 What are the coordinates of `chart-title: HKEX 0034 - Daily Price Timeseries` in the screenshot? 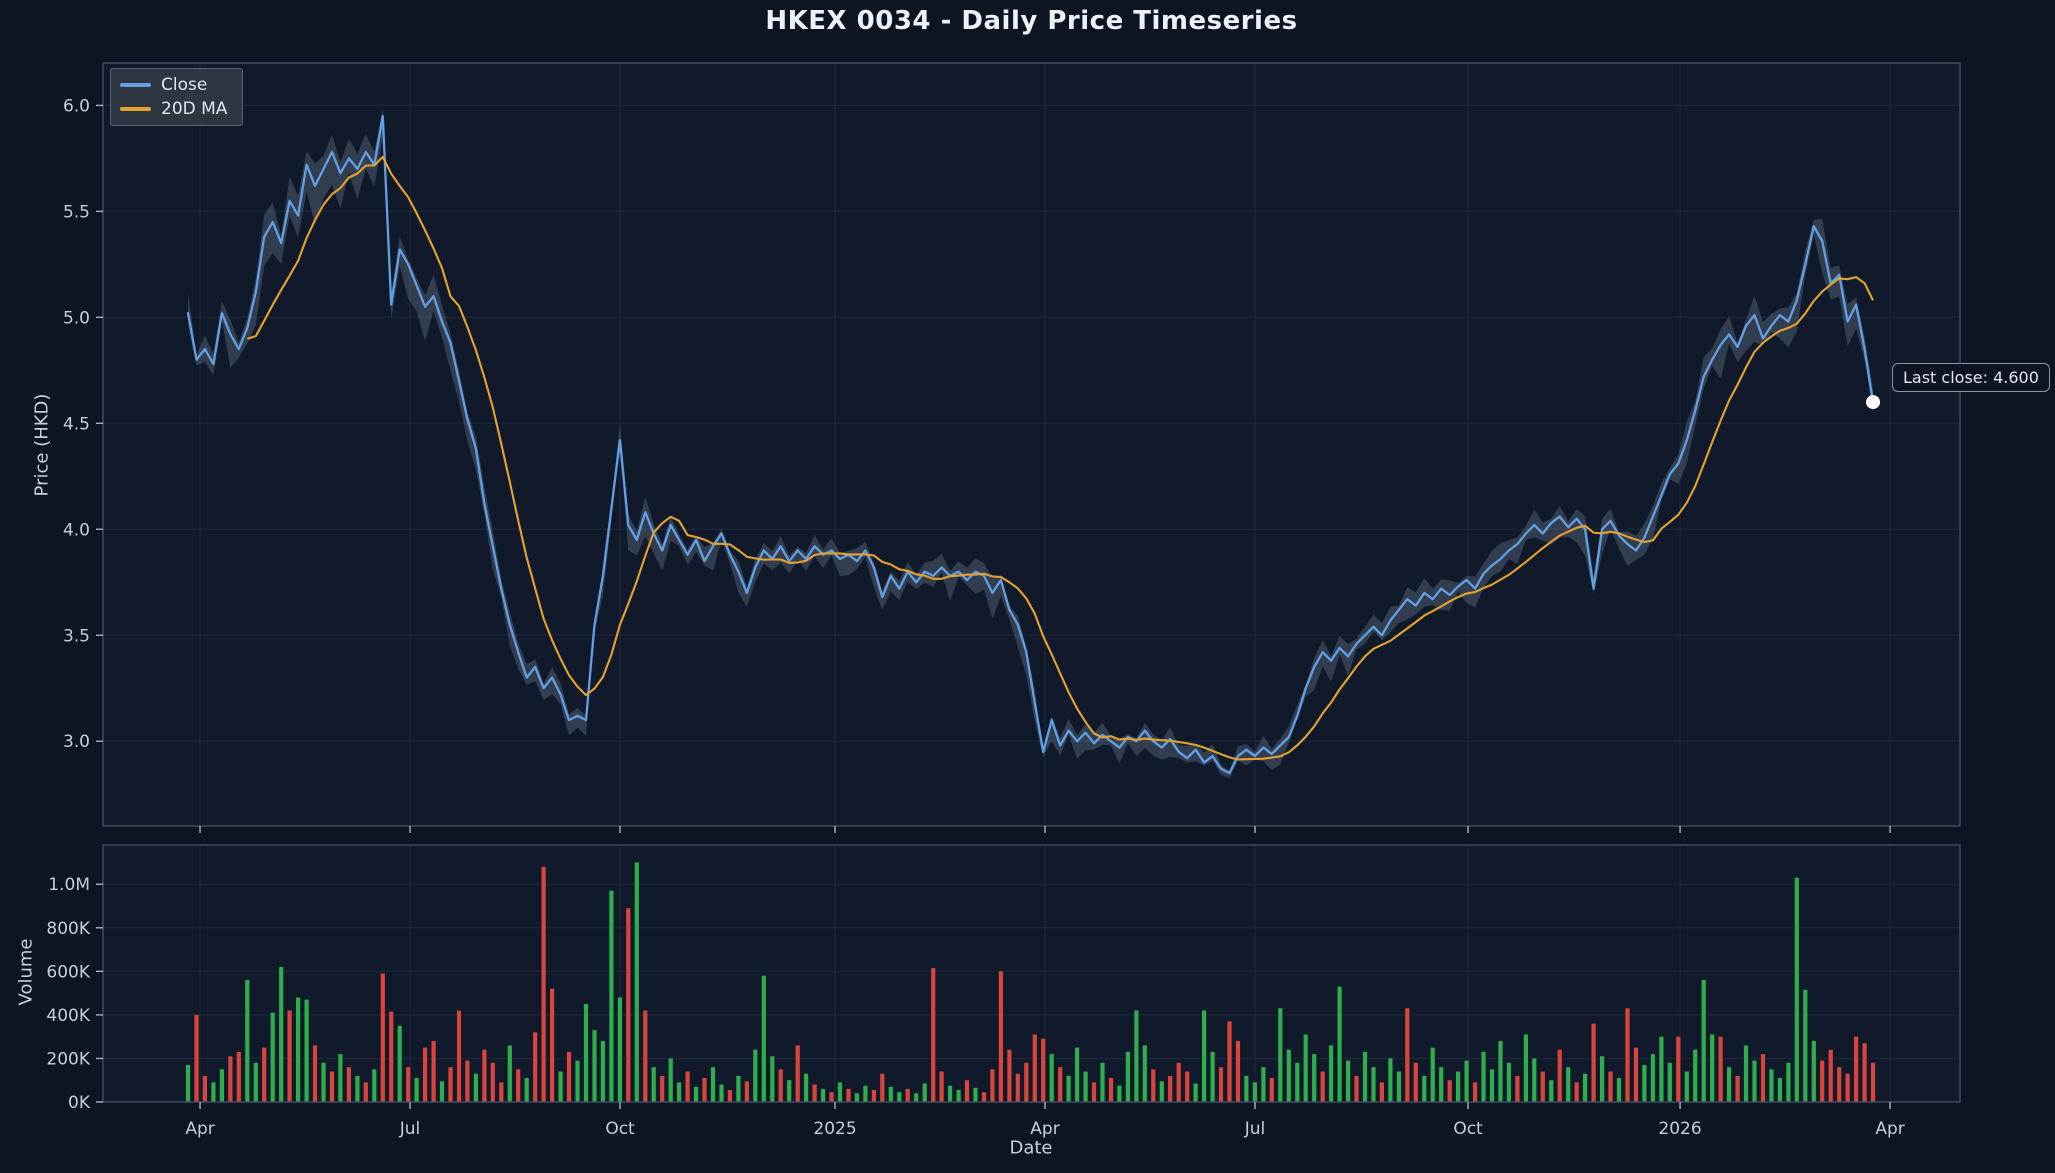 It's located at (1031, 21).